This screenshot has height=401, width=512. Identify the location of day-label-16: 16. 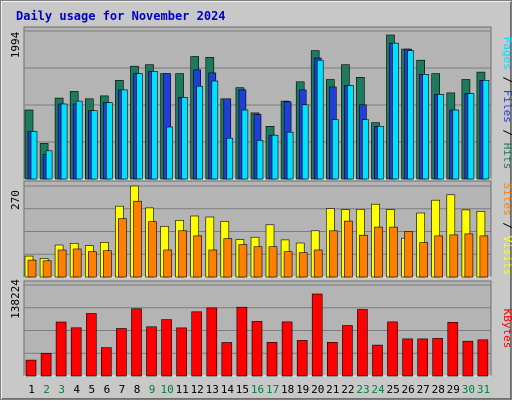
(257, 389).